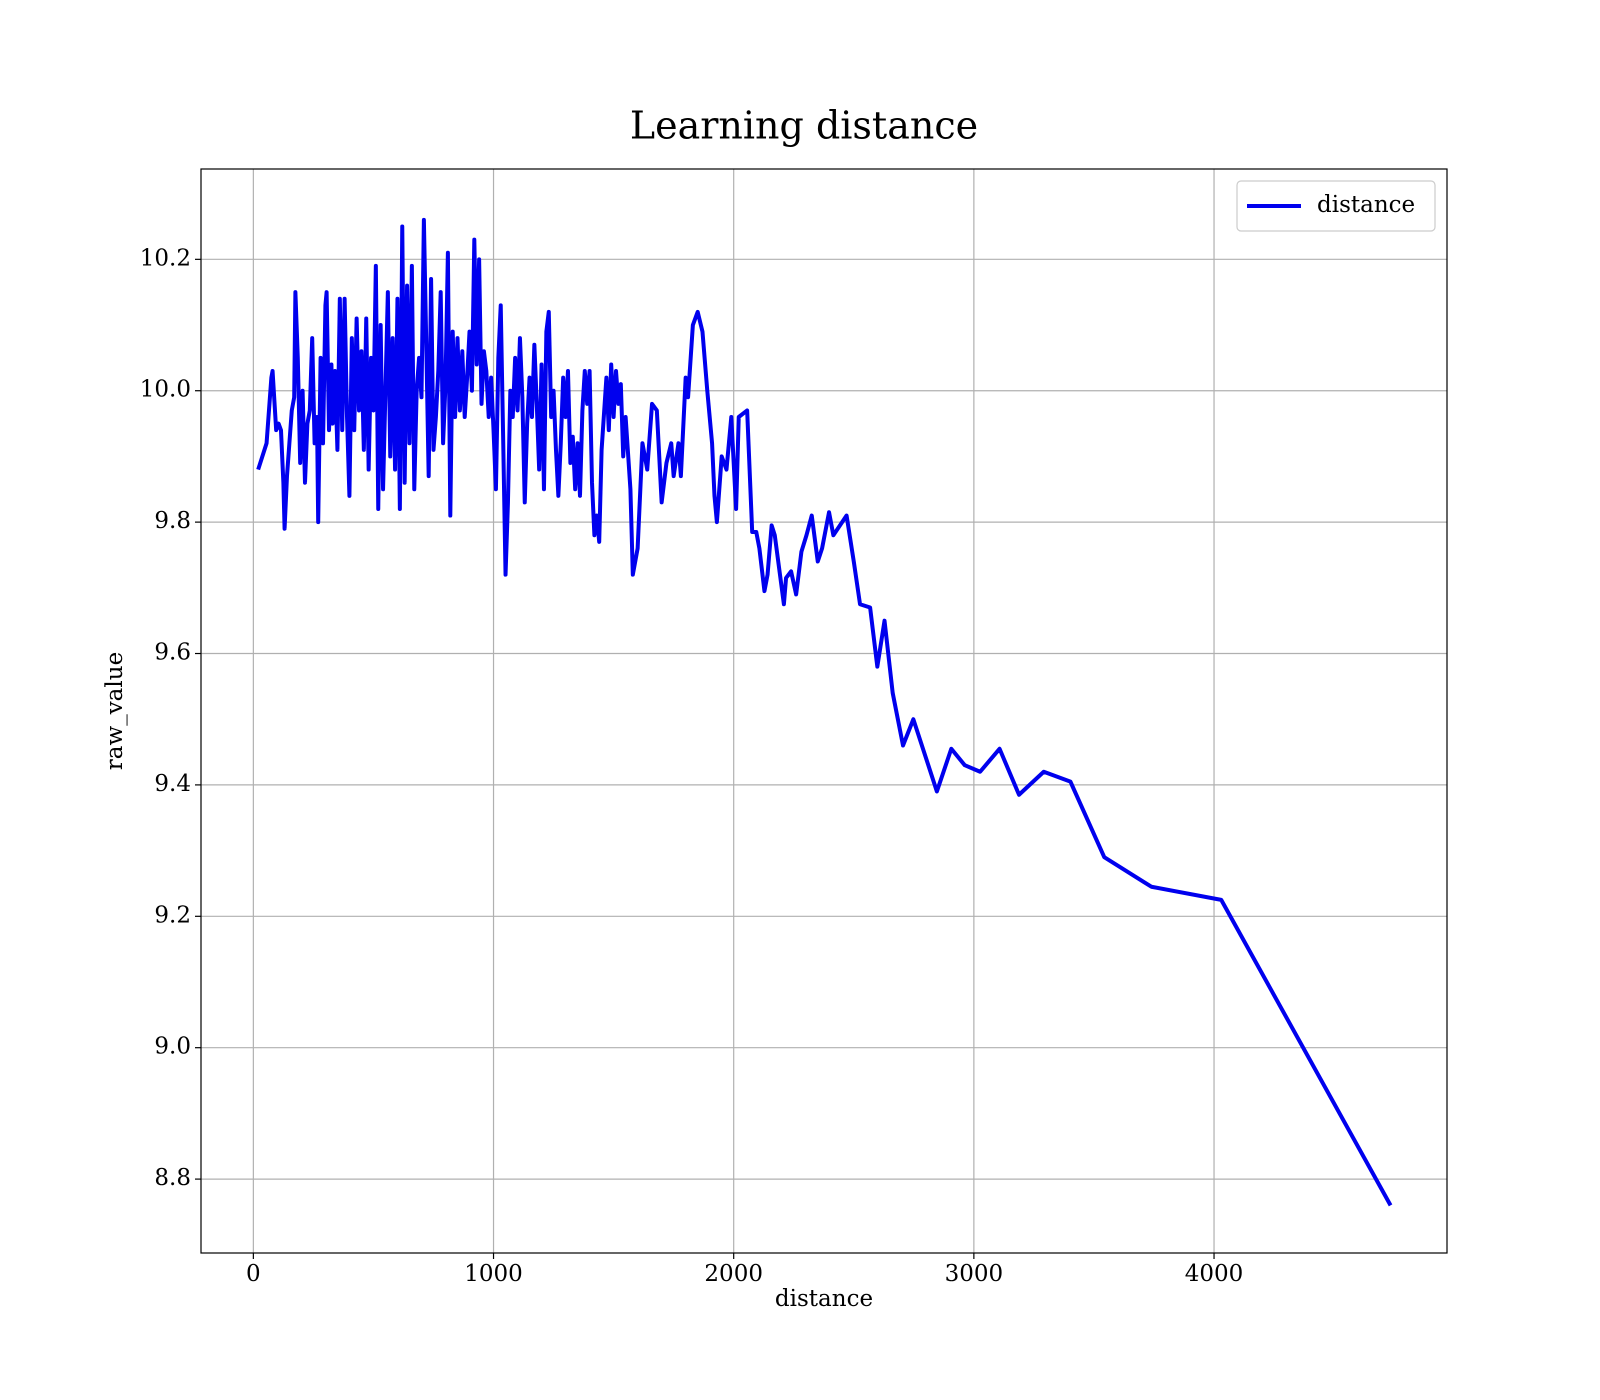 The height and width of the screenshot is (1400, 1600). I want to click on y-tick-label: 9.0, so click(172, 1047).